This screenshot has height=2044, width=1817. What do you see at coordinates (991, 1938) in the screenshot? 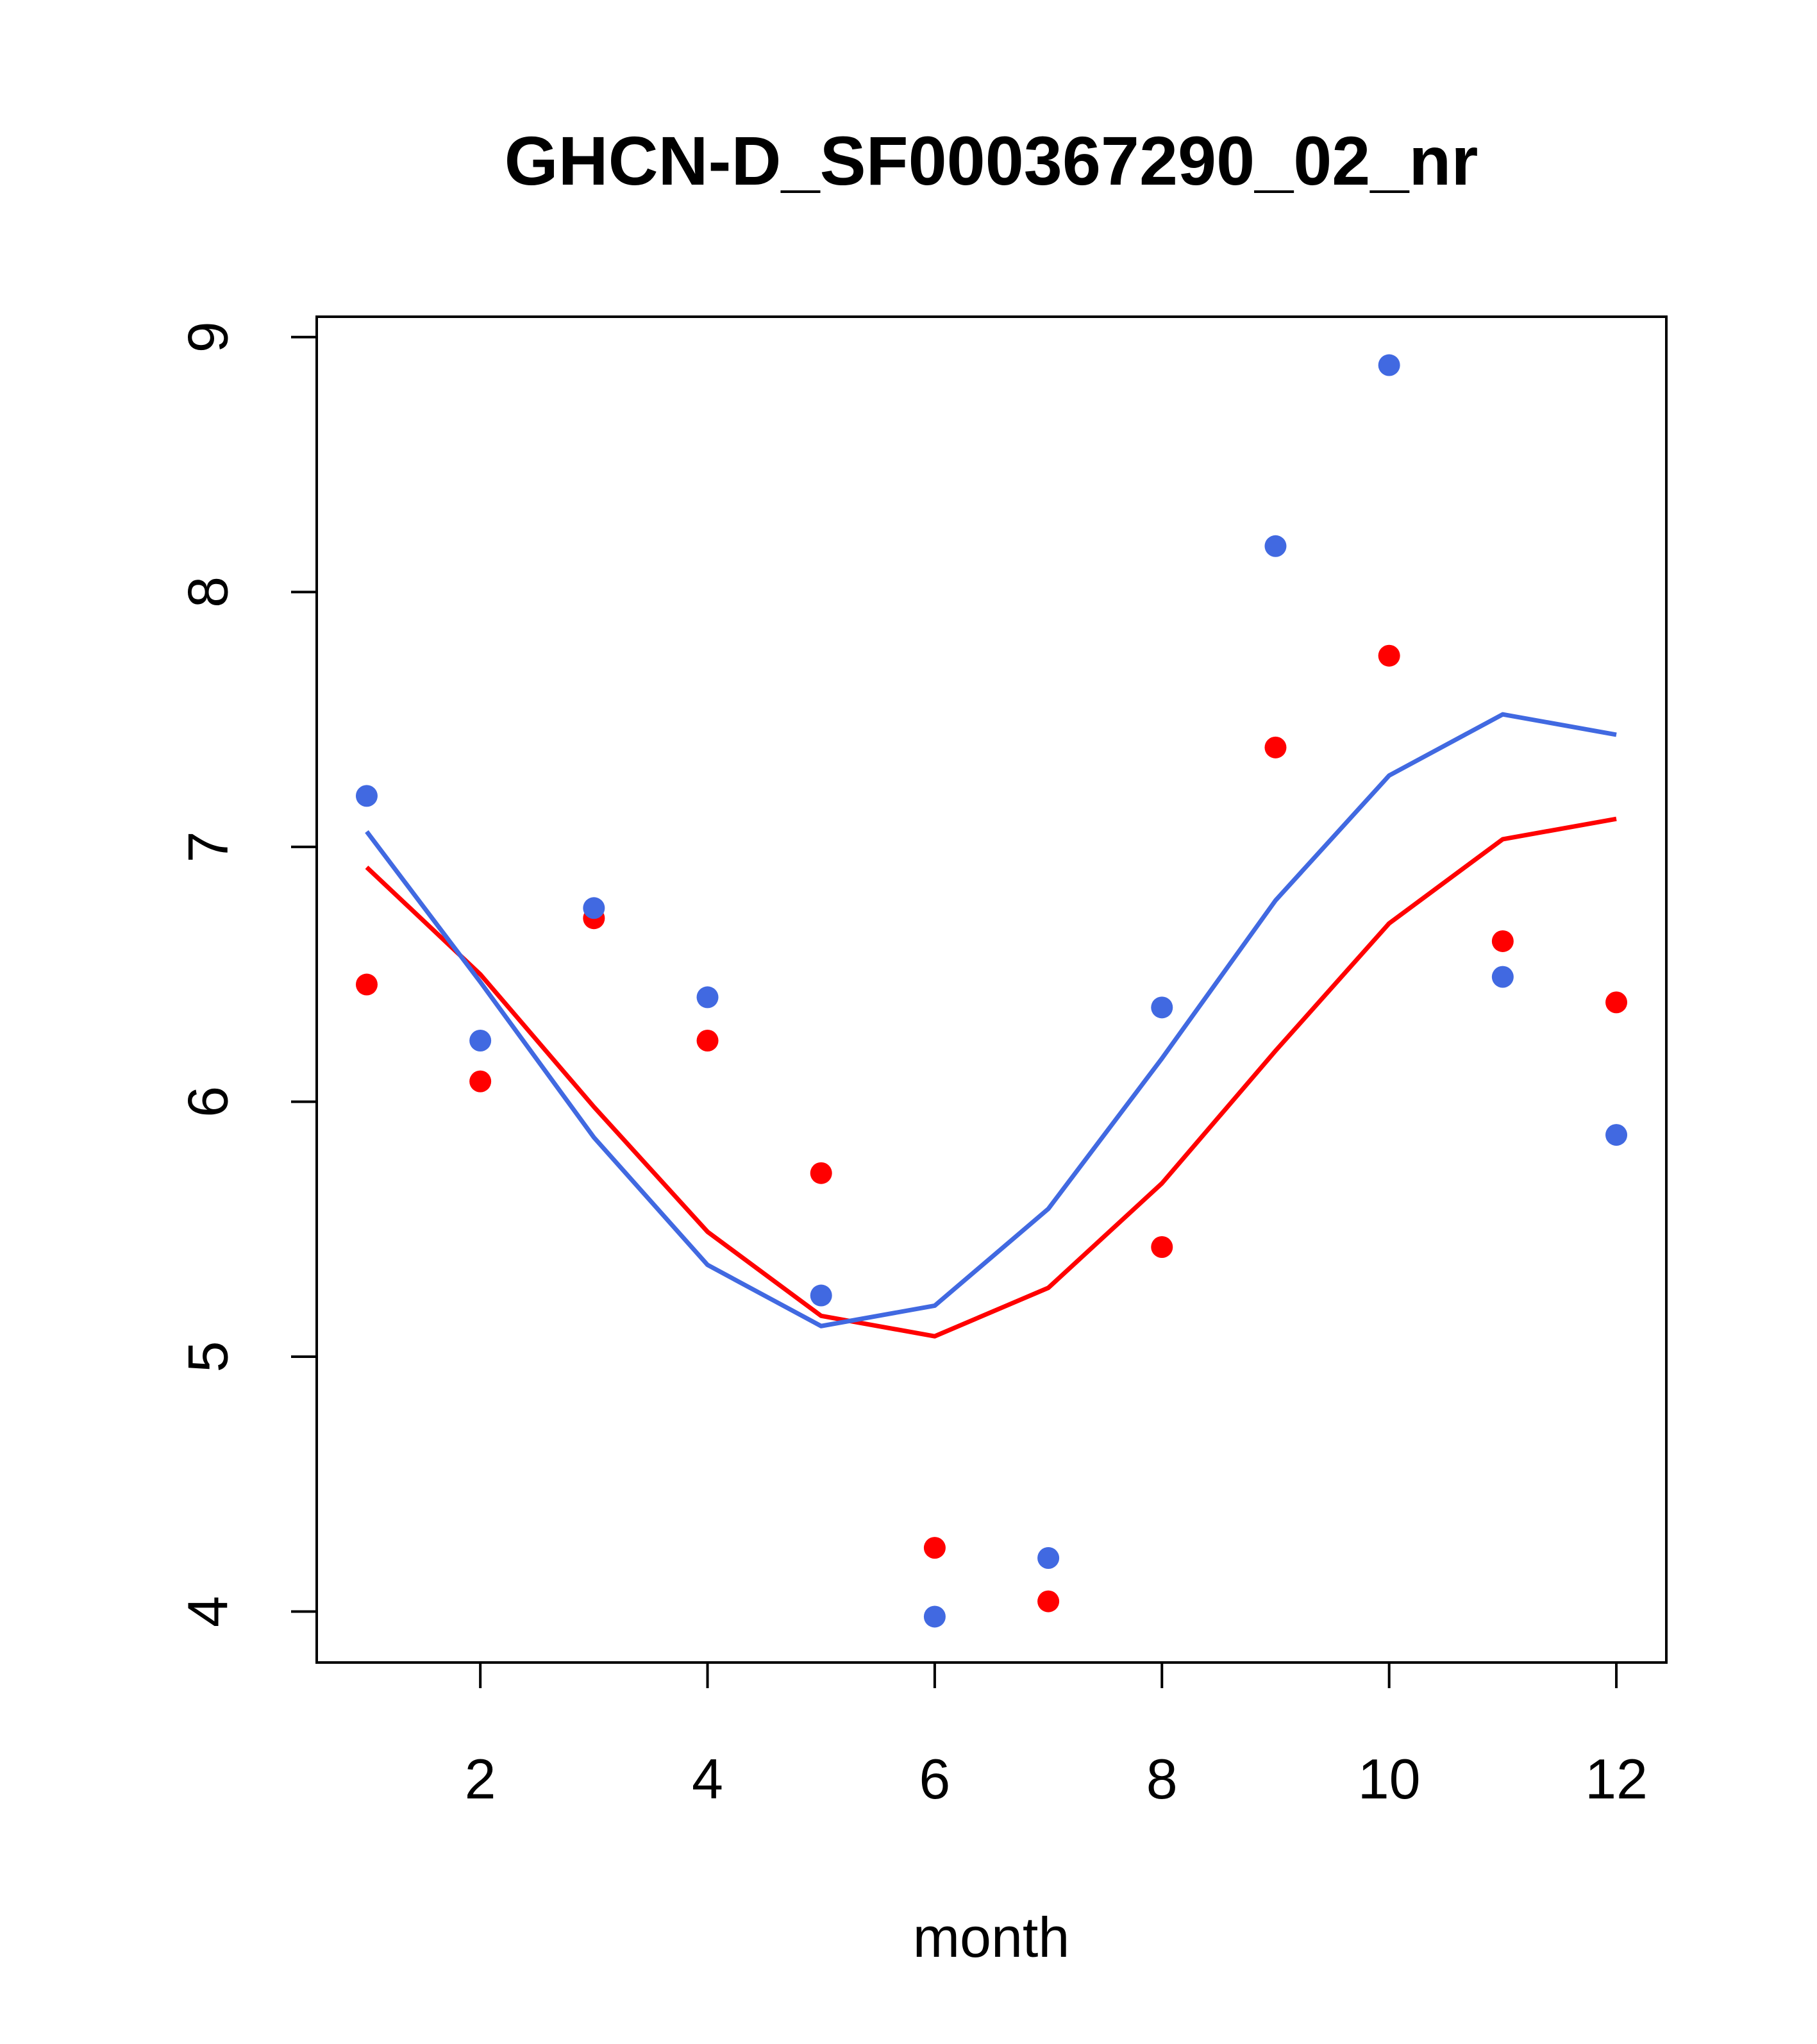
I see `x-axis-label: month` at bounding box center [991, 1938].